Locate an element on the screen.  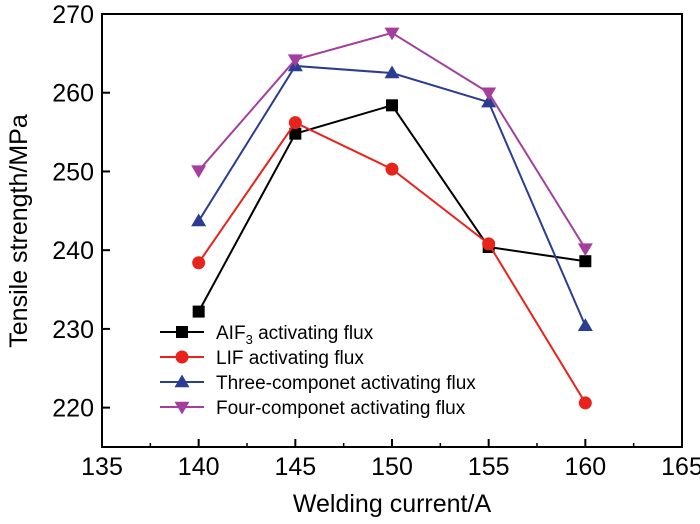
x-tick-label: 145 is located at coordinates (295, 467).